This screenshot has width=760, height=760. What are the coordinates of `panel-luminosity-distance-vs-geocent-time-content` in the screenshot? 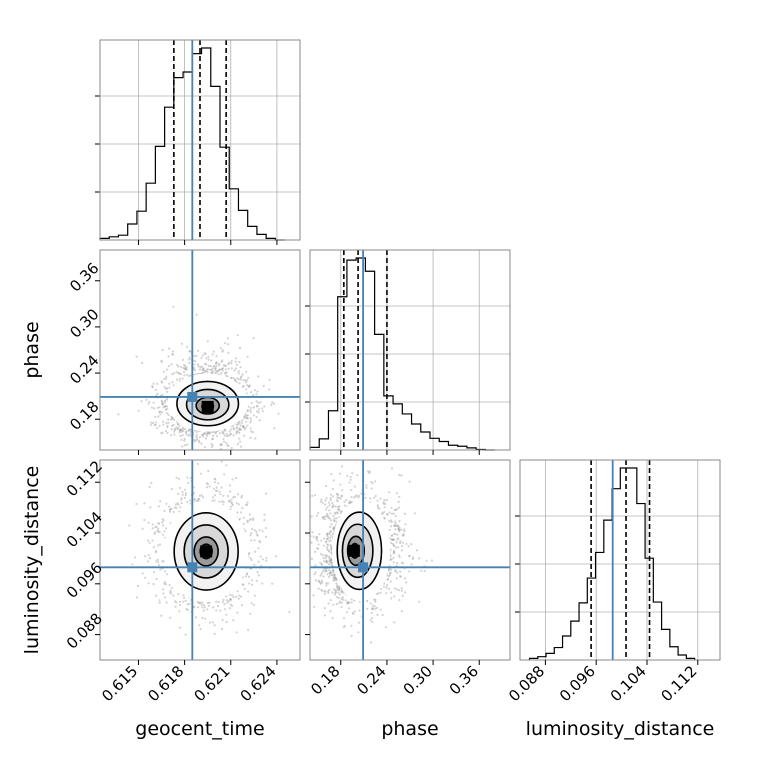 It's located at (200, 558).